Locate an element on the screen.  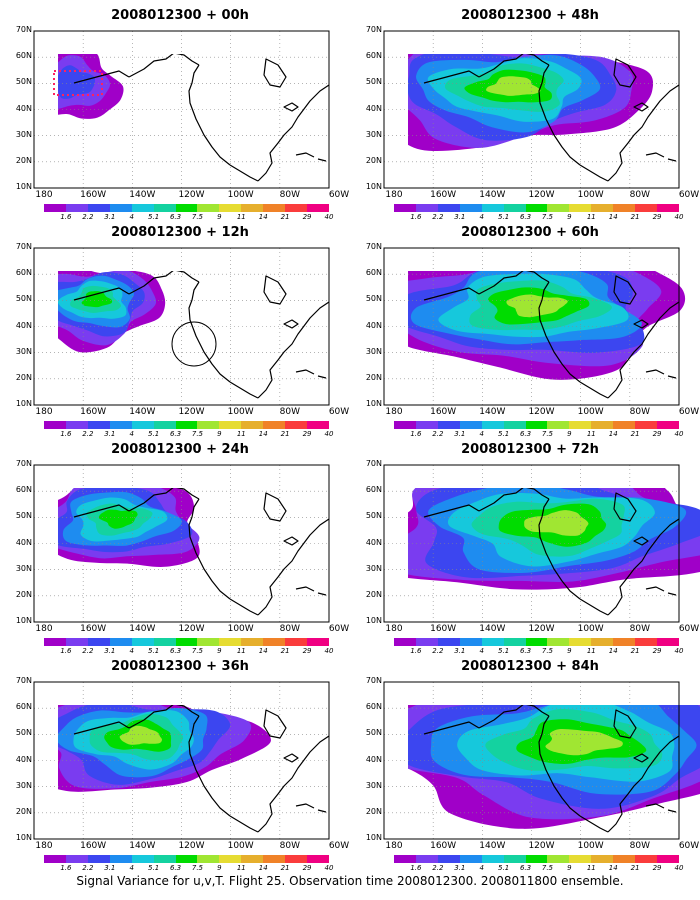
colorbar-tick-label: 9 is located at coordinates (569, 217).